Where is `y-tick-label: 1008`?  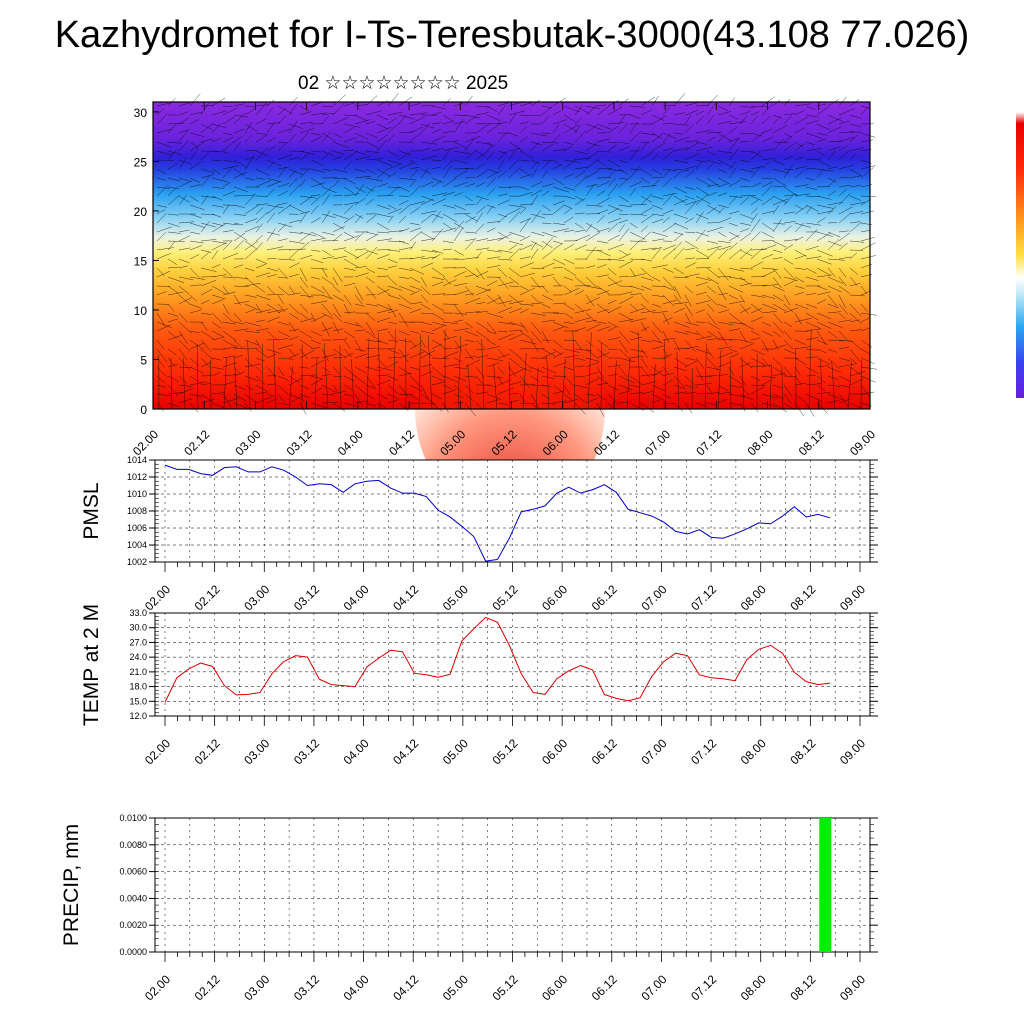
y-tick-label: 1008 is located at coordinates (137, 511).